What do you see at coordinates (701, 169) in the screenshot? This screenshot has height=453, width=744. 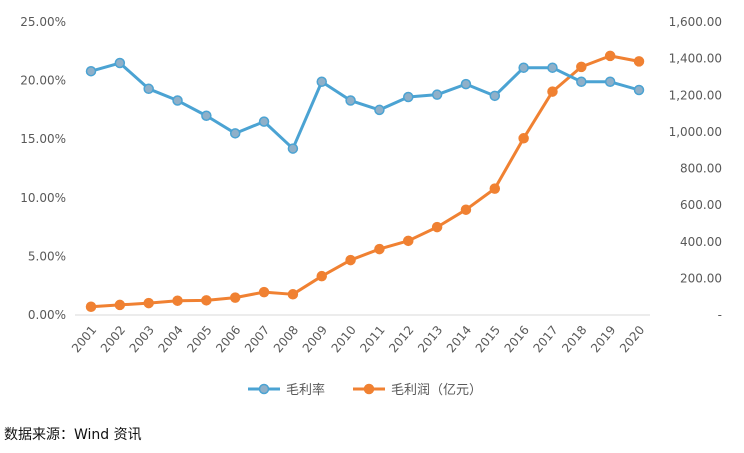 I see `right-axis-tick-label: 800.00` at bounding box center [701, 169].